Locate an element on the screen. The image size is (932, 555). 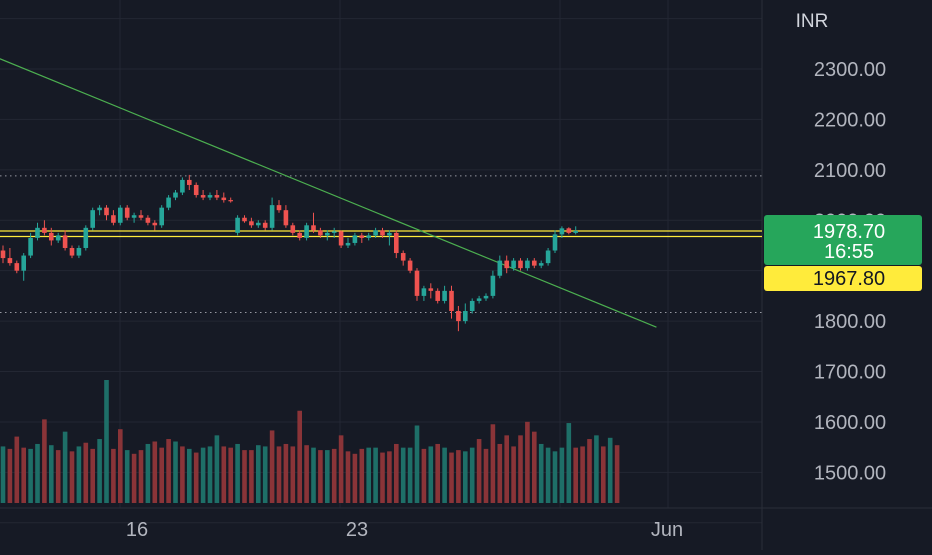
price-tick-label: 1800.00 is located at coordinates (850, 322).